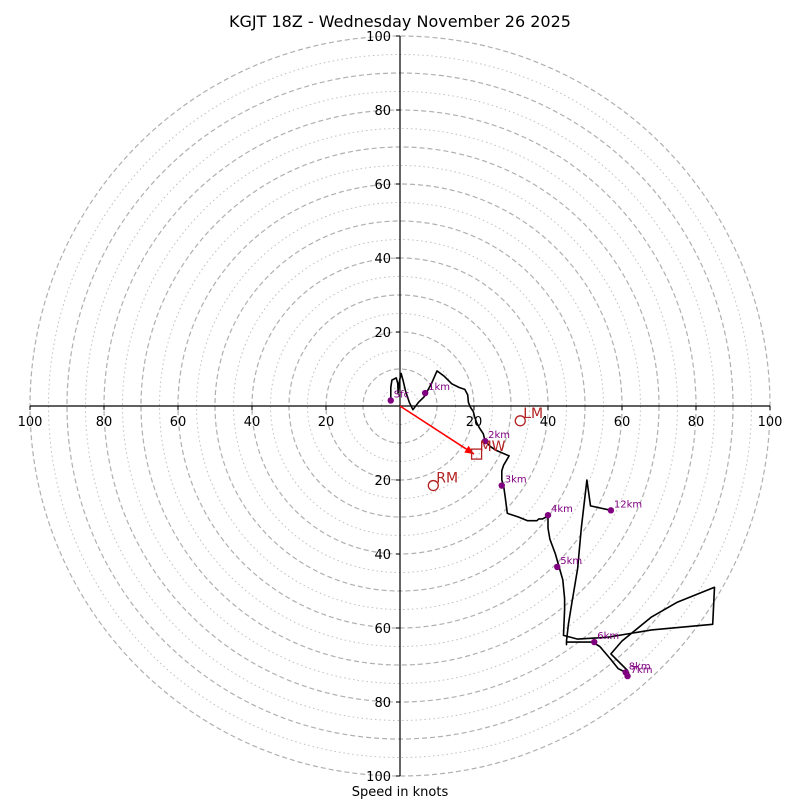  What do you see at coordinates (400, 21) in the screenshot?
I see `chart-title: KGJT 18Z - Wednesday November 26 2025` at bounding box center [400, 21].